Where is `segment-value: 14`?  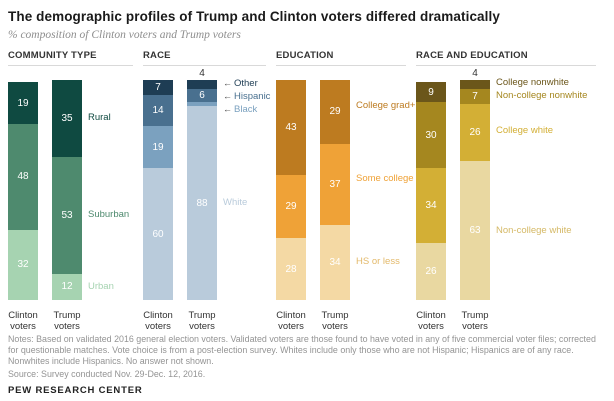
segment-value: 14 is located at coordinates (158, 111).